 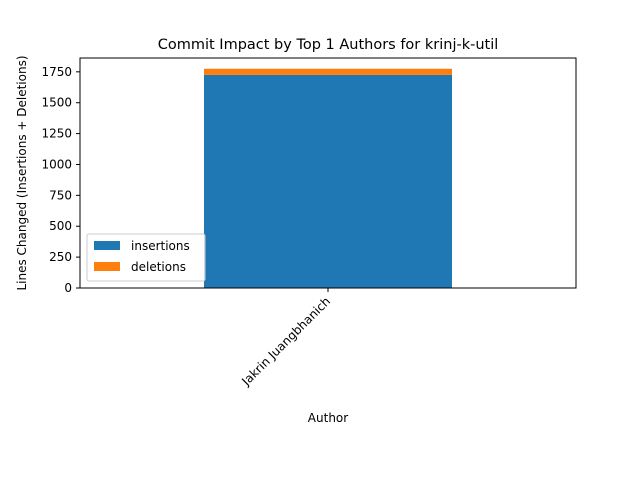 What do you see at coordinates (158, 267) in the screenshot?
I see `legend-label-deletions: deletions` at bounding box center [158, 267].